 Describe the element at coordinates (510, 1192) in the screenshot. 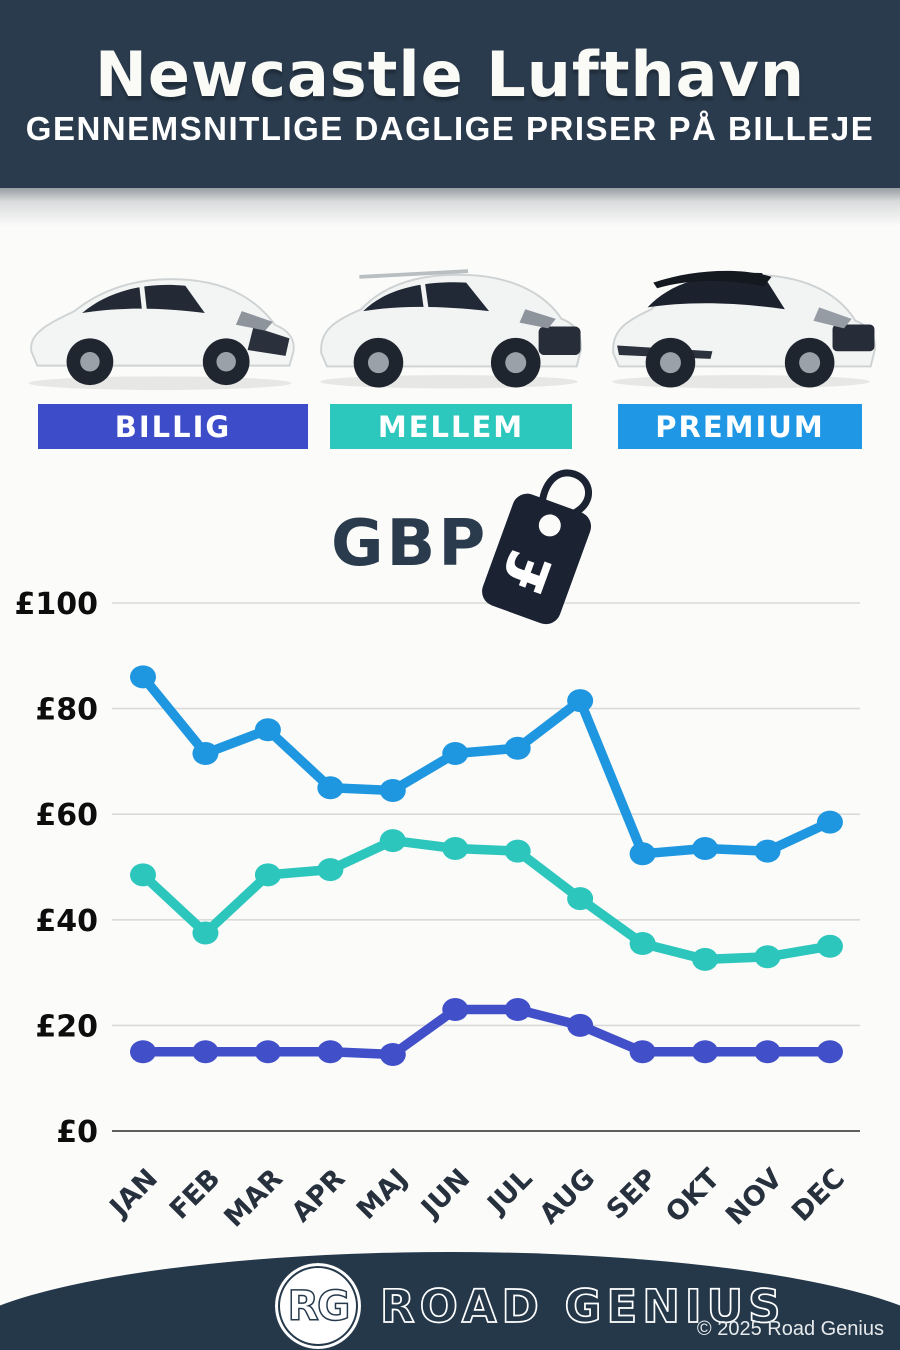

I see `x-tick-label: JUL` at that location.